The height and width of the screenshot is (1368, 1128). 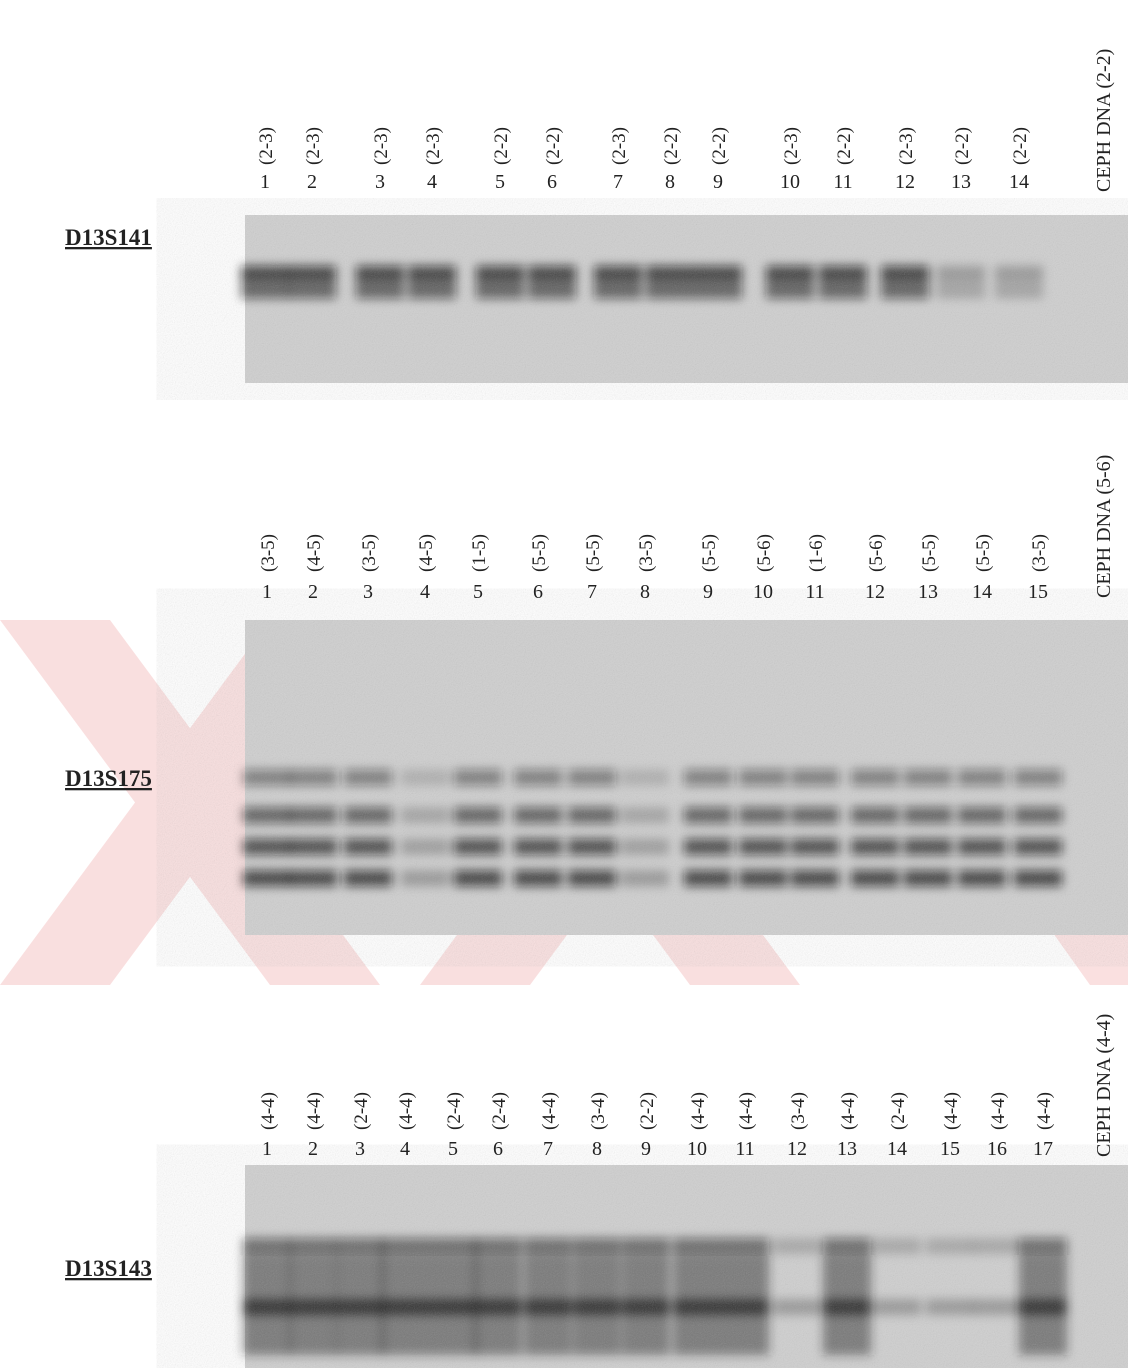 I want to click on lane-number: 16, so click(x=997, y=1149).